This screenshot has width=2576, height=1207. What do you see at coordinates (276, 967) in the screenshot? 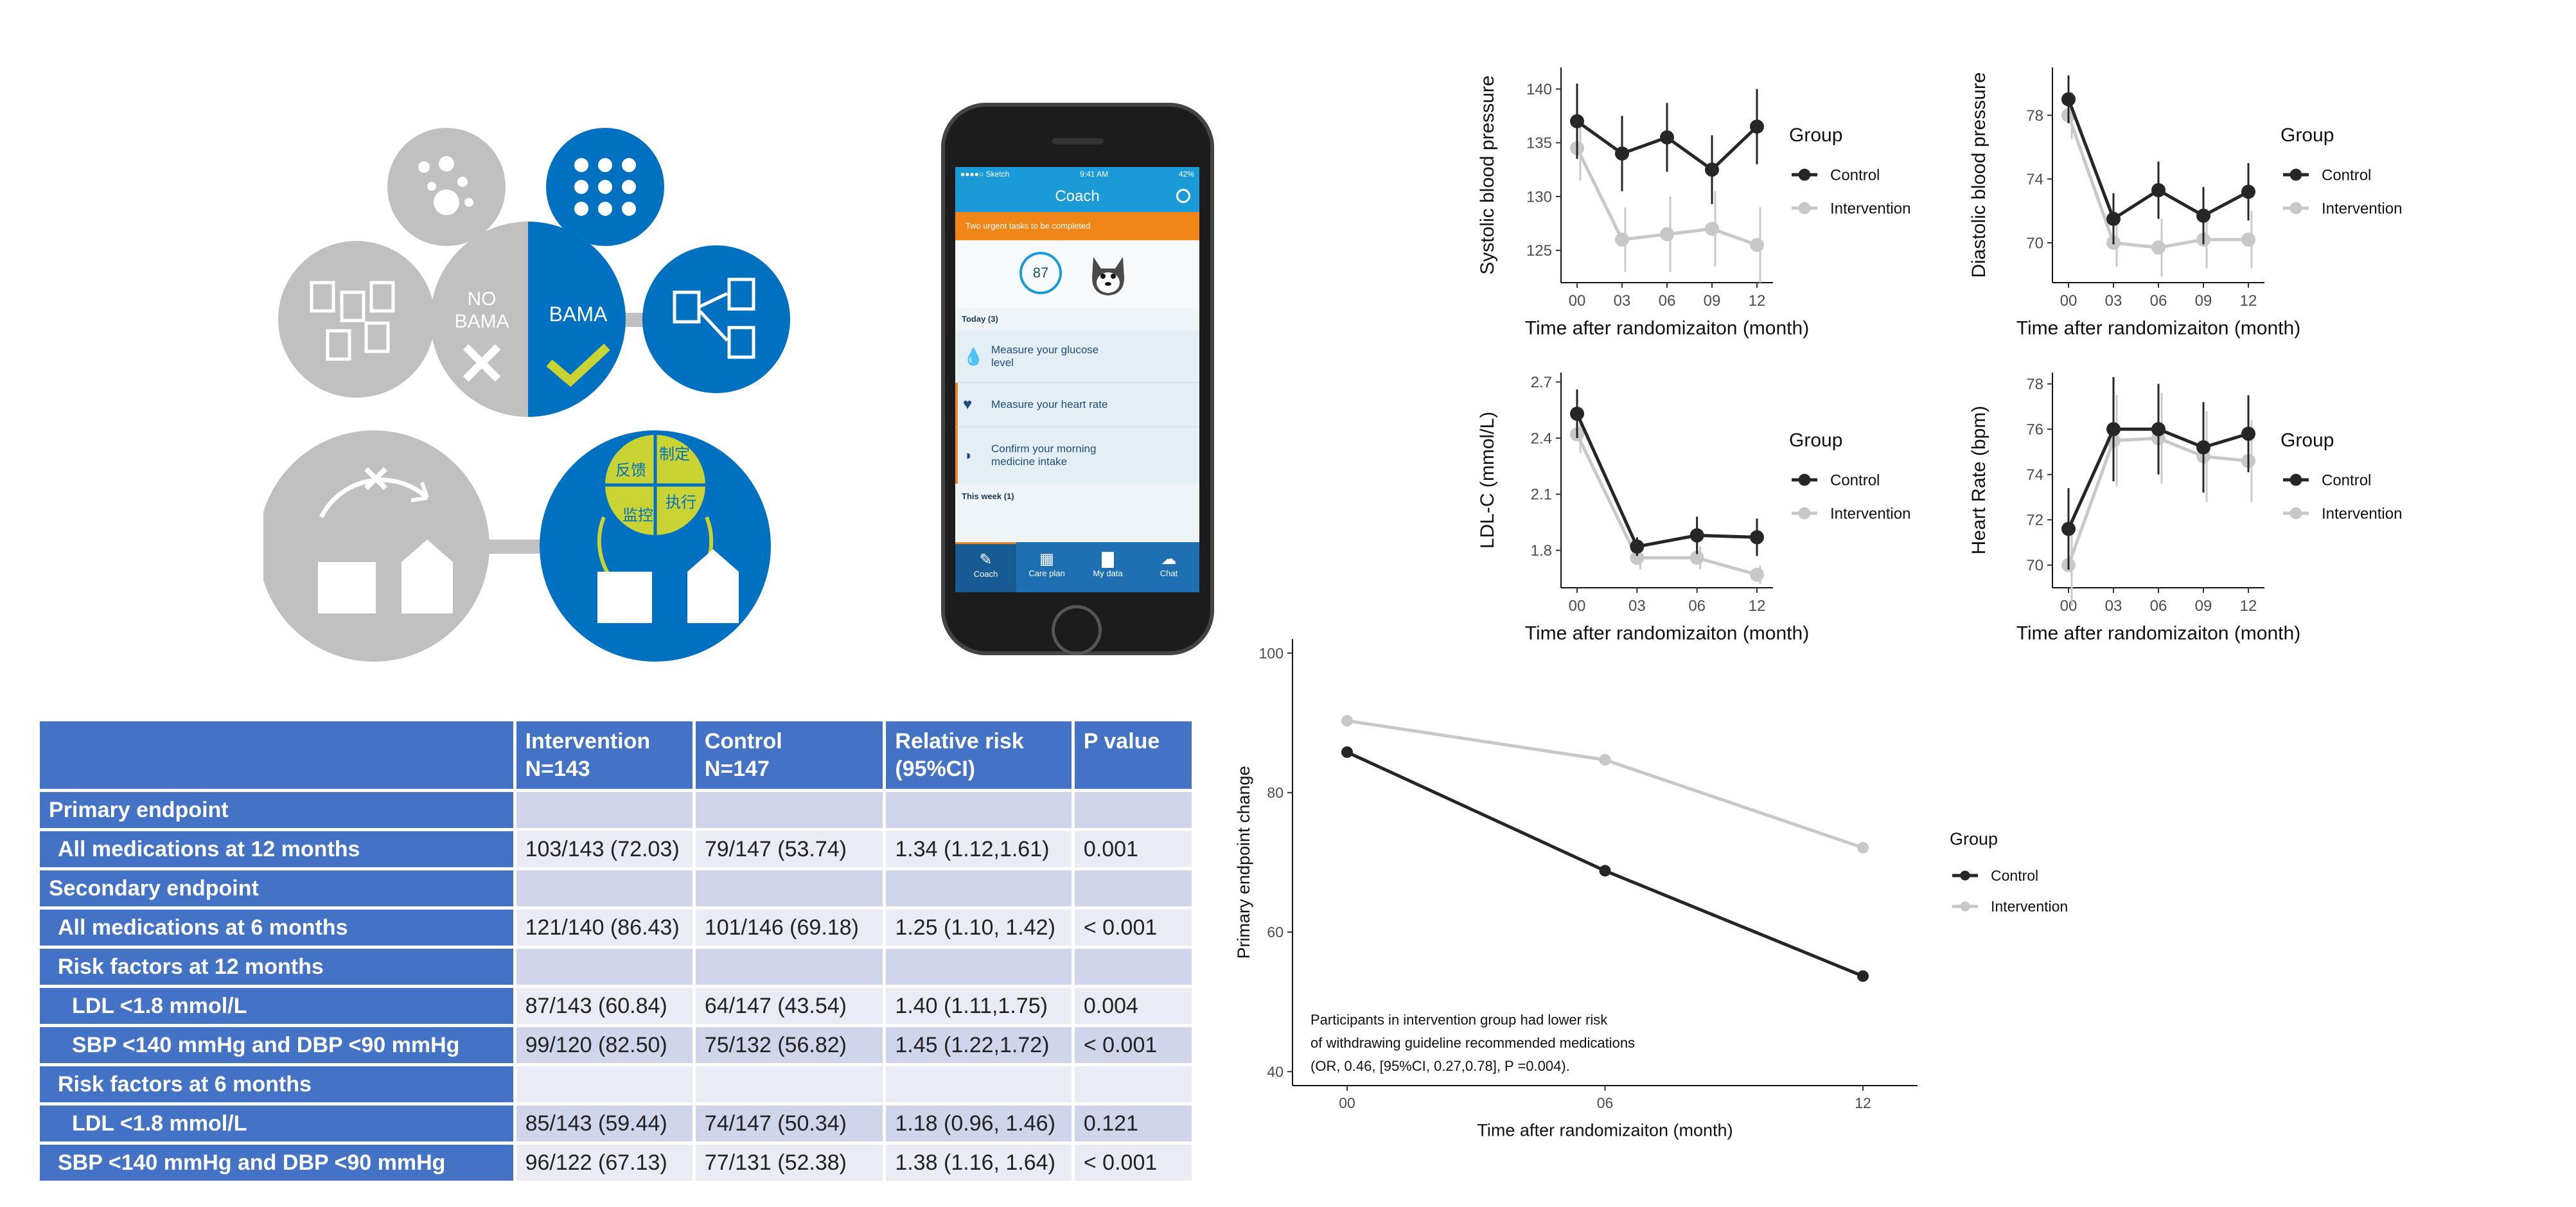
I see `row-label: Risk factors at 12 months` at bounding box center [276, 967].